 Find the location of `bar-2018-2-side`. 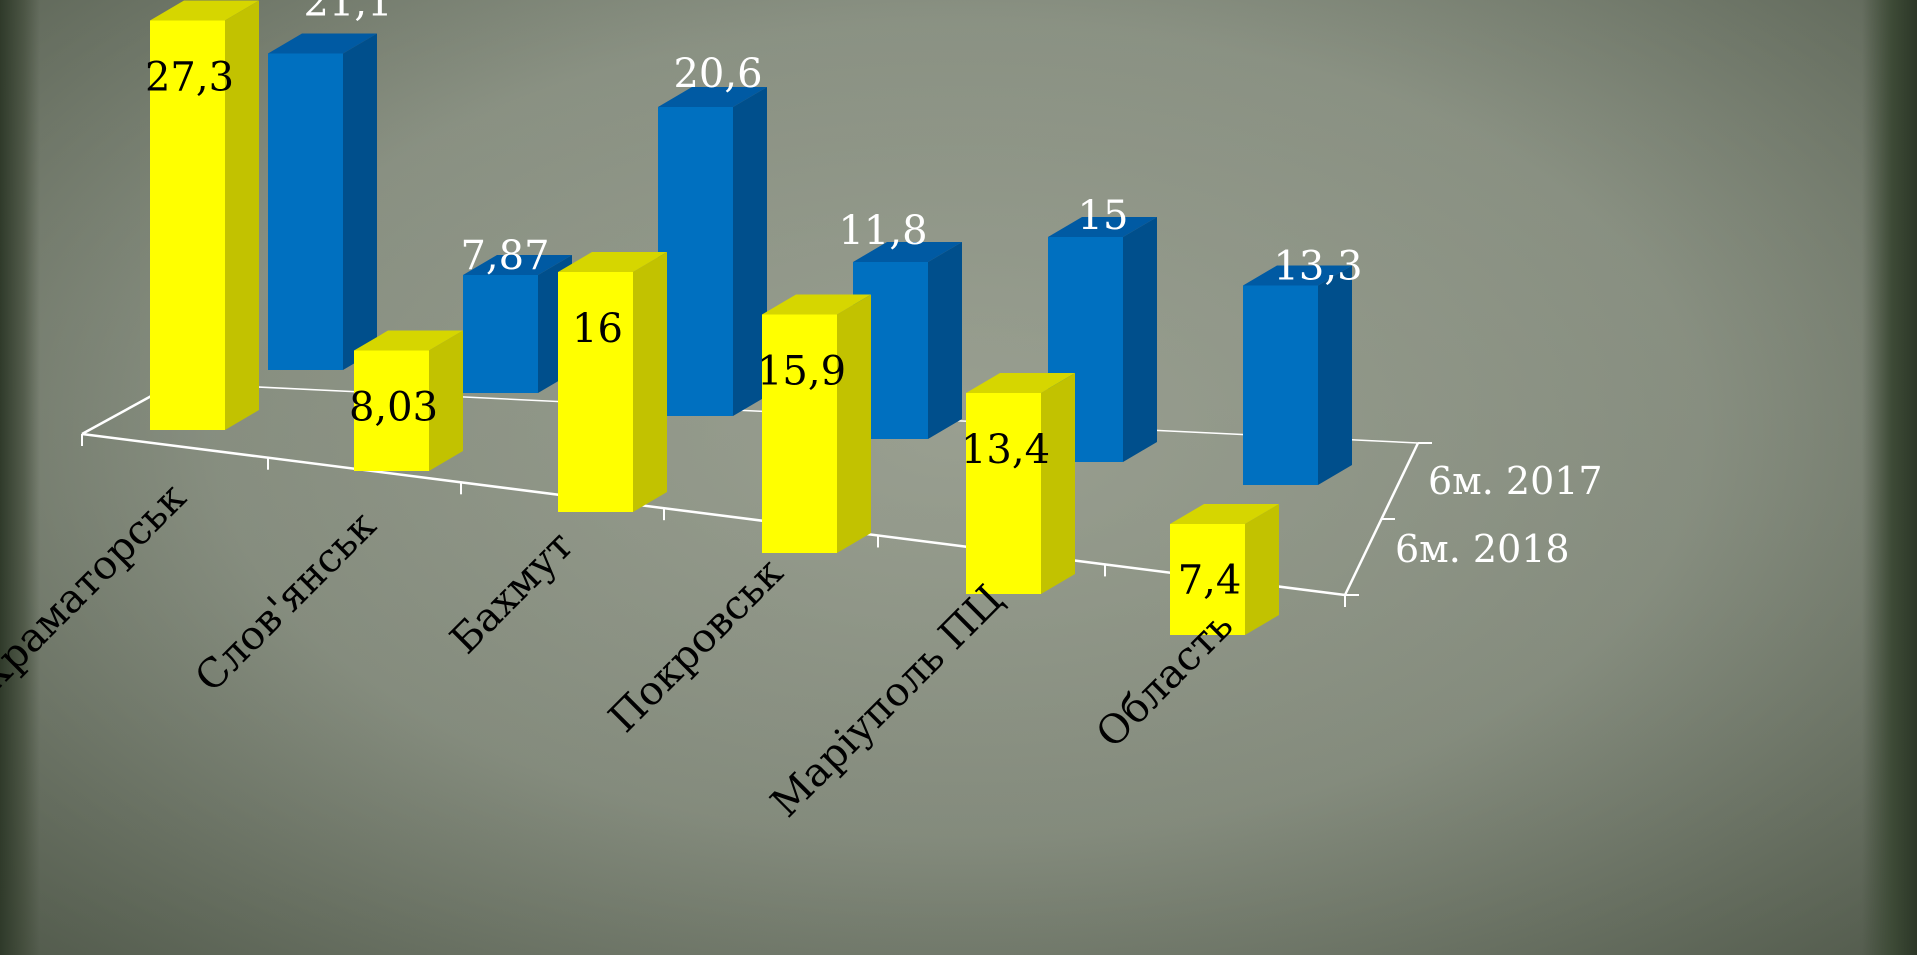

bar-2018-2-side is located at coordinates (650, 382).